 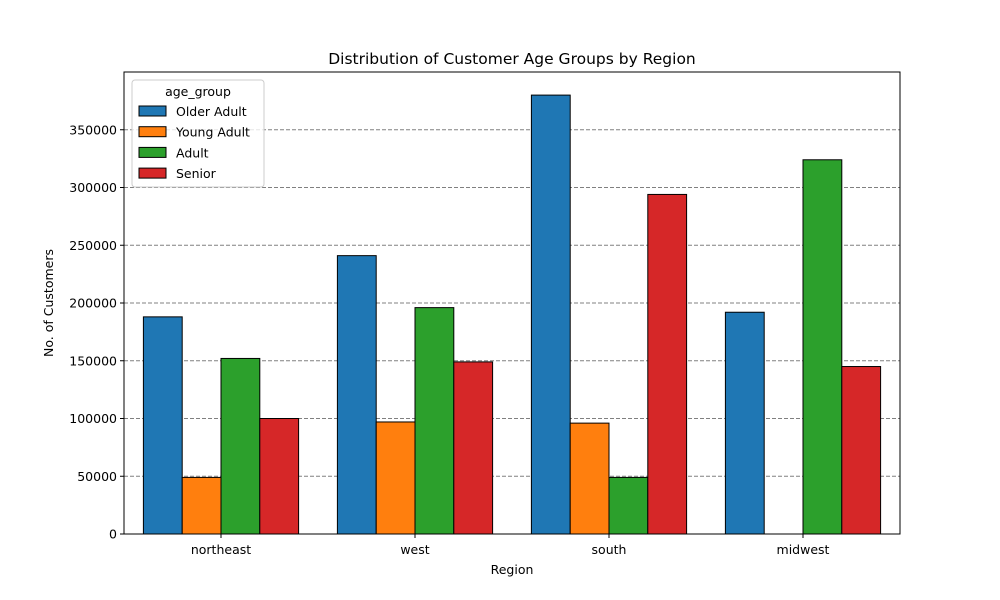 I want to click on x-axis-ticks: northeast west south midwest, so click(x=510, y=545).